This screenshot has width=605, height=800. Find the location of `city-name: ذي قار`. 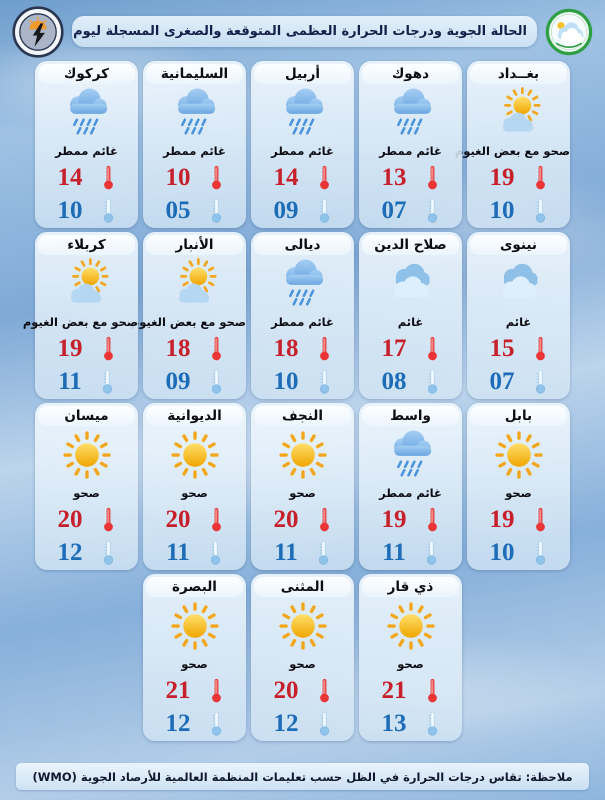

city-name: ذي قار is located at coordinates (410, 587).